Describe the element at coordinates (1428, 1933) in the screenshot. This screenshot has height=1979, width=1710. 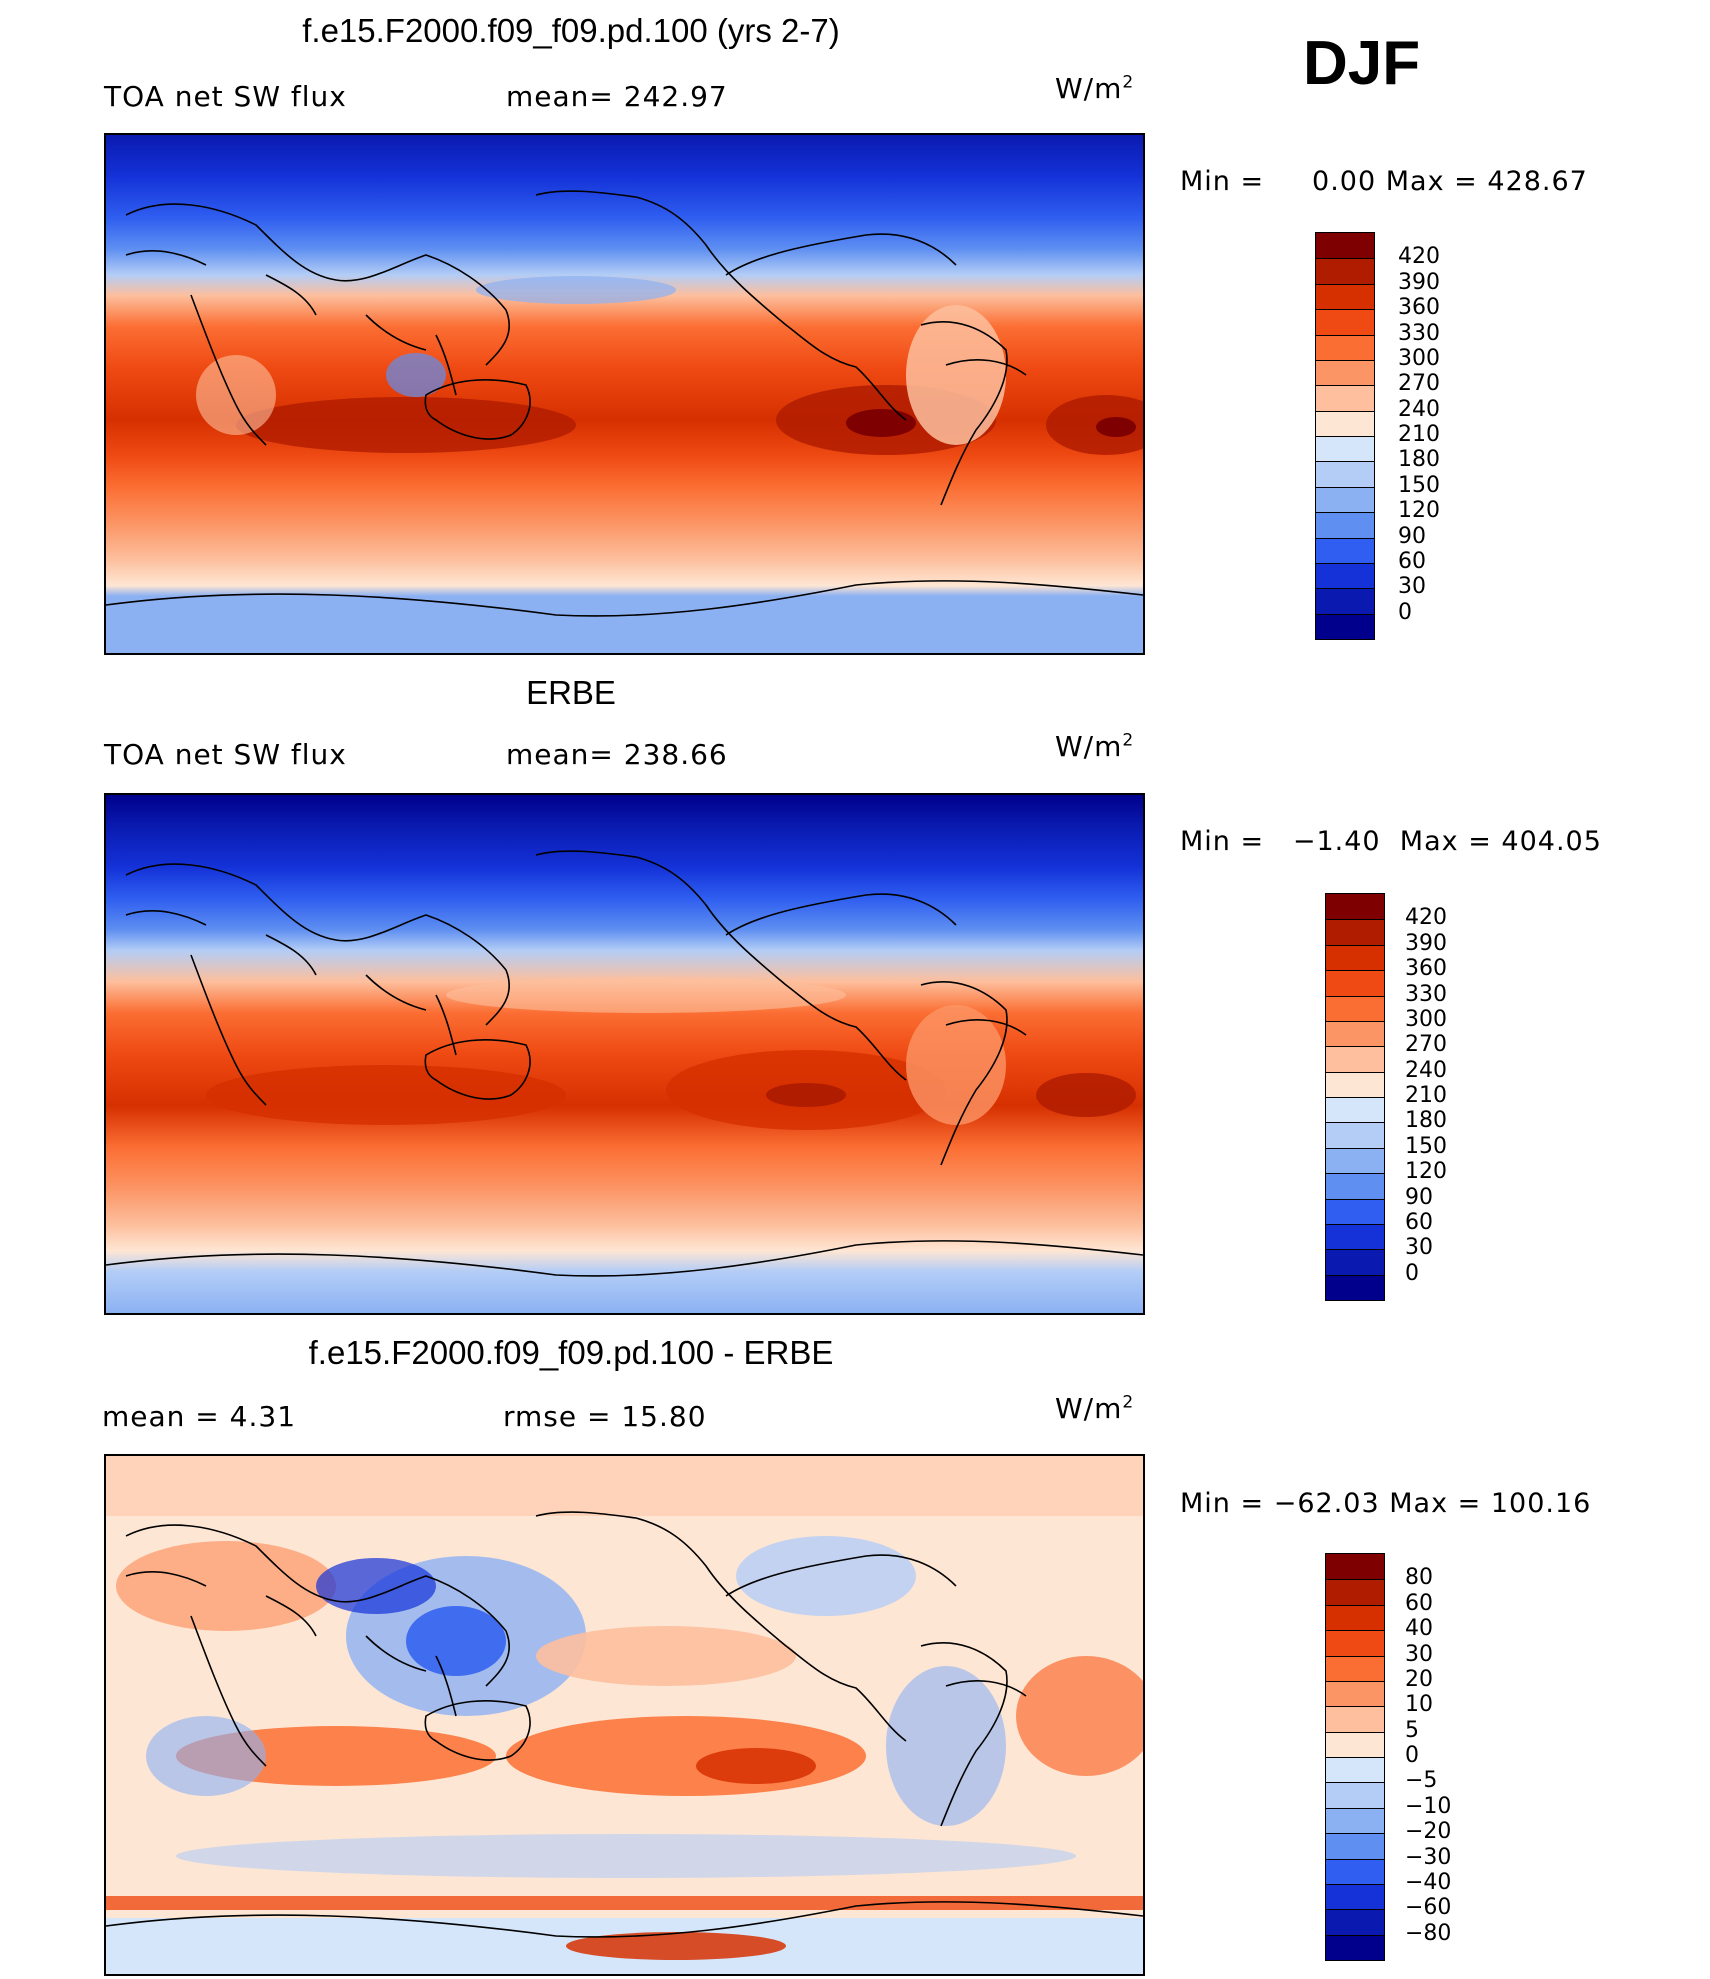
I see `colorbar-tick-label: −80` at that location.